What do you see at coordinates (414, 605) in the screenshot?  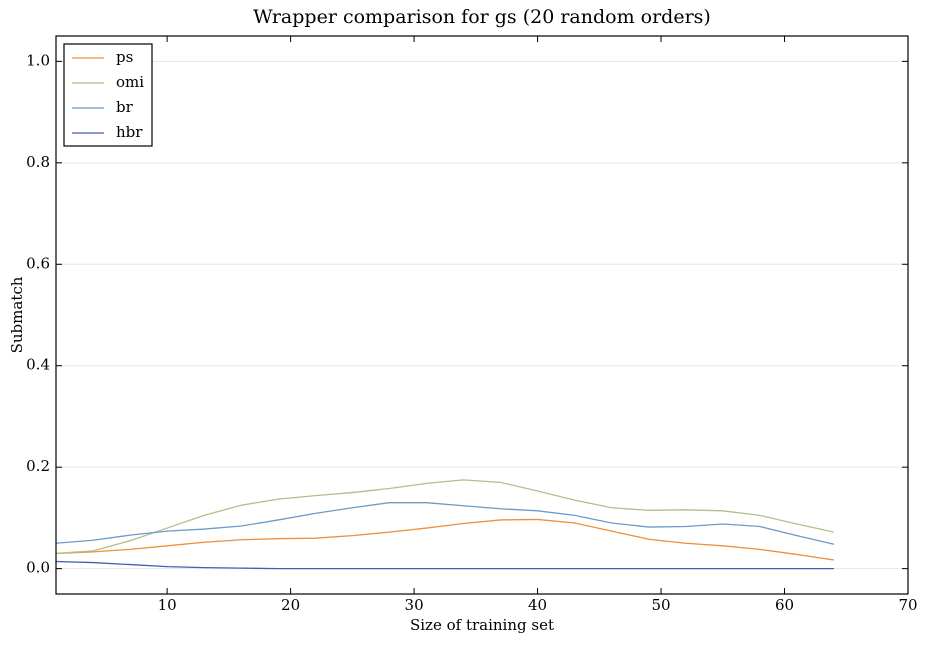 I see `x-tick-label: 30` at bounding box center [414, 605].